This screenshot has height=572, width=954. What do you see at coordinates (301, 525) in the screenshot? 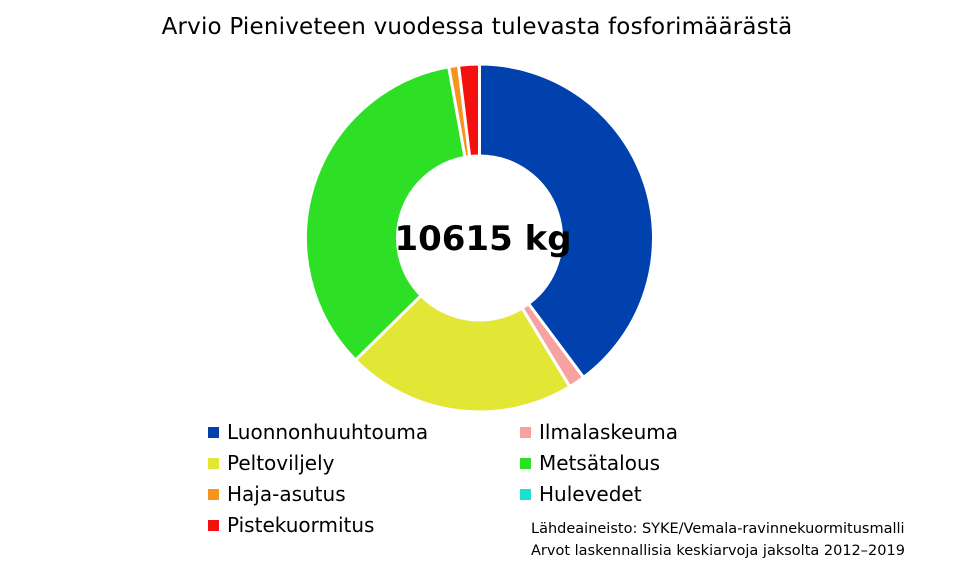
I see `legend-label: Pistekuormitus` at bounding box center [301, 525].